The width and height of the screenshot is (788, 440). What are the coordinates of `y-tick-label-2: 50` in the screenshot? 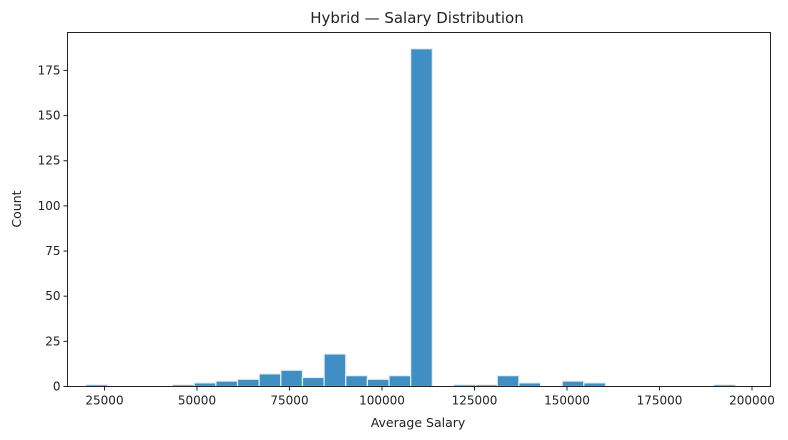 It's located at (52, 296).